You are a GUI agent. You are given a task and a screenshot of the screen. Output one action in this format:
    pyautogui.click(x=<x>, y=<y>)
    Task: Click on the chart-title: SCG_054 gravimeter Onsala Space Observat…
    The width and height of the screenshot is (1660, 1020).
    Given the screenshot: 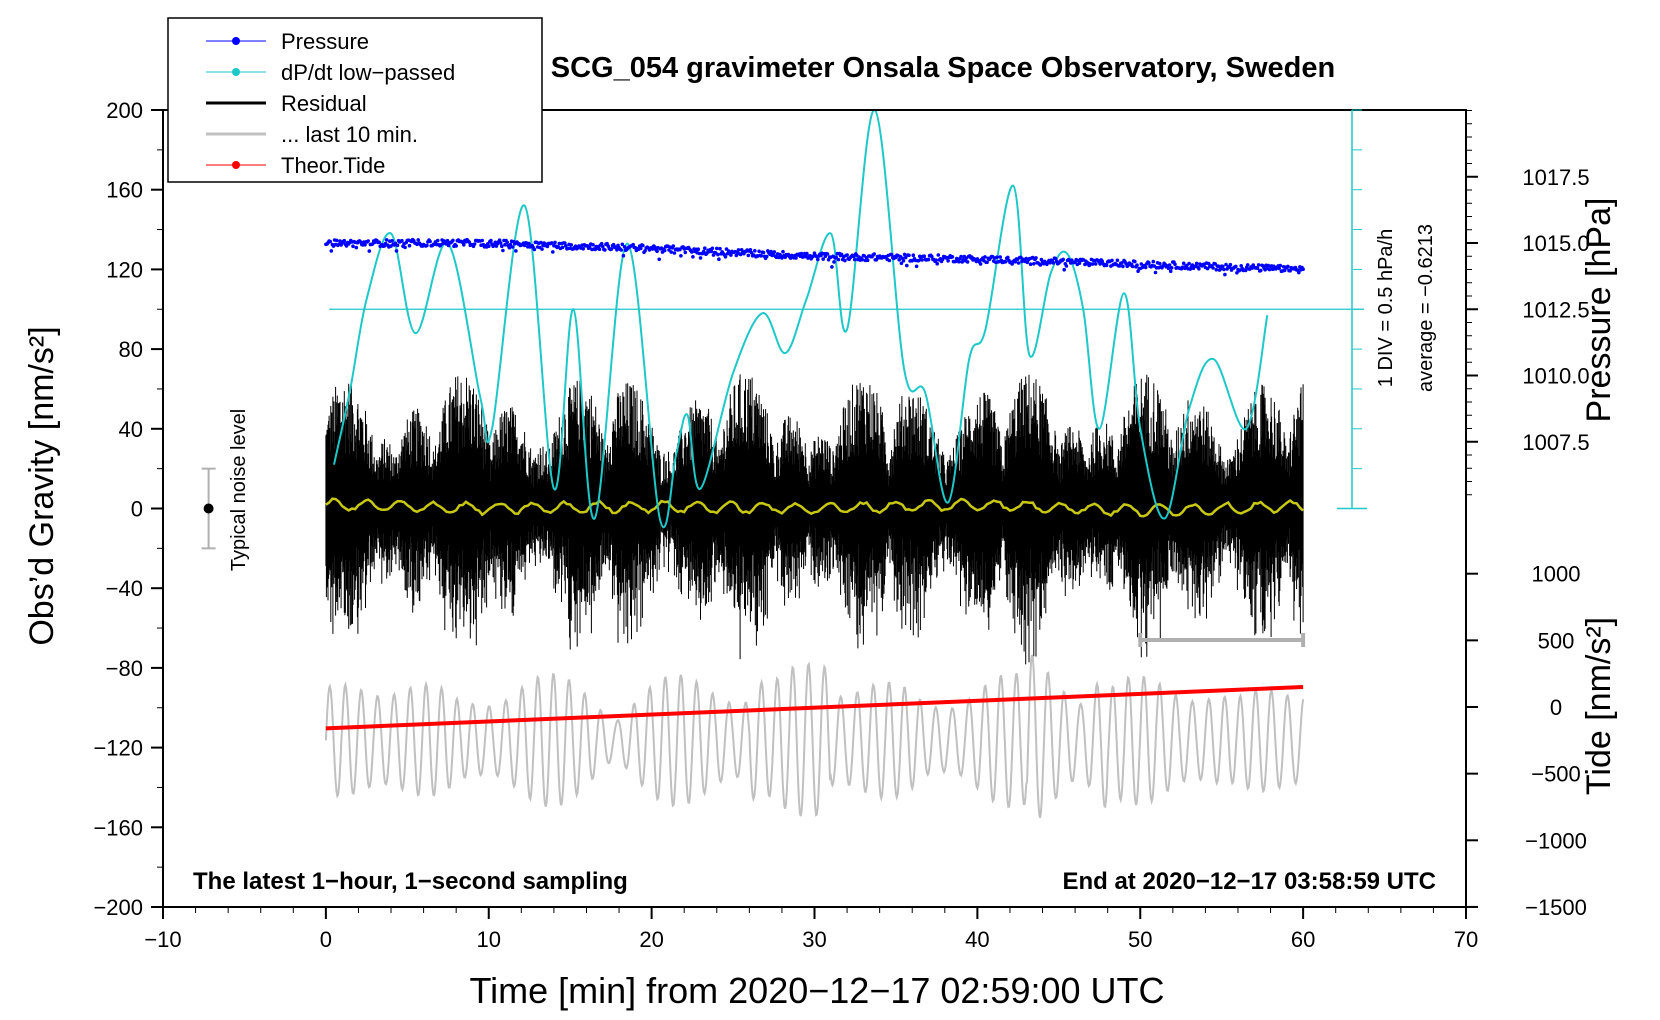 What is the action you would take?
    pyautogui.click(x=943, y=68)
    